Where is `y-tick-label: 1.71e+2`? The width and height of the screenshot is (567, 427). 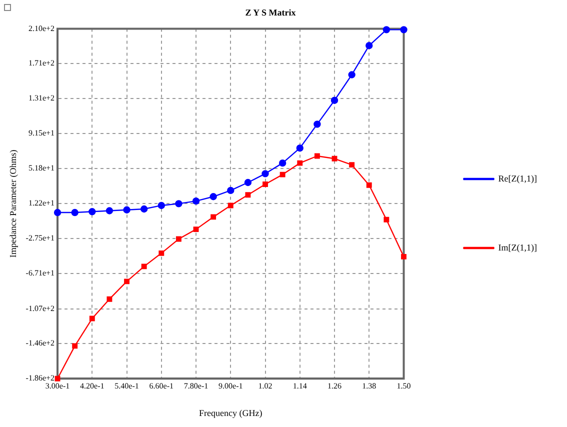
y-tick-label: 1.71e+2 is located at coordinates (41, 63).